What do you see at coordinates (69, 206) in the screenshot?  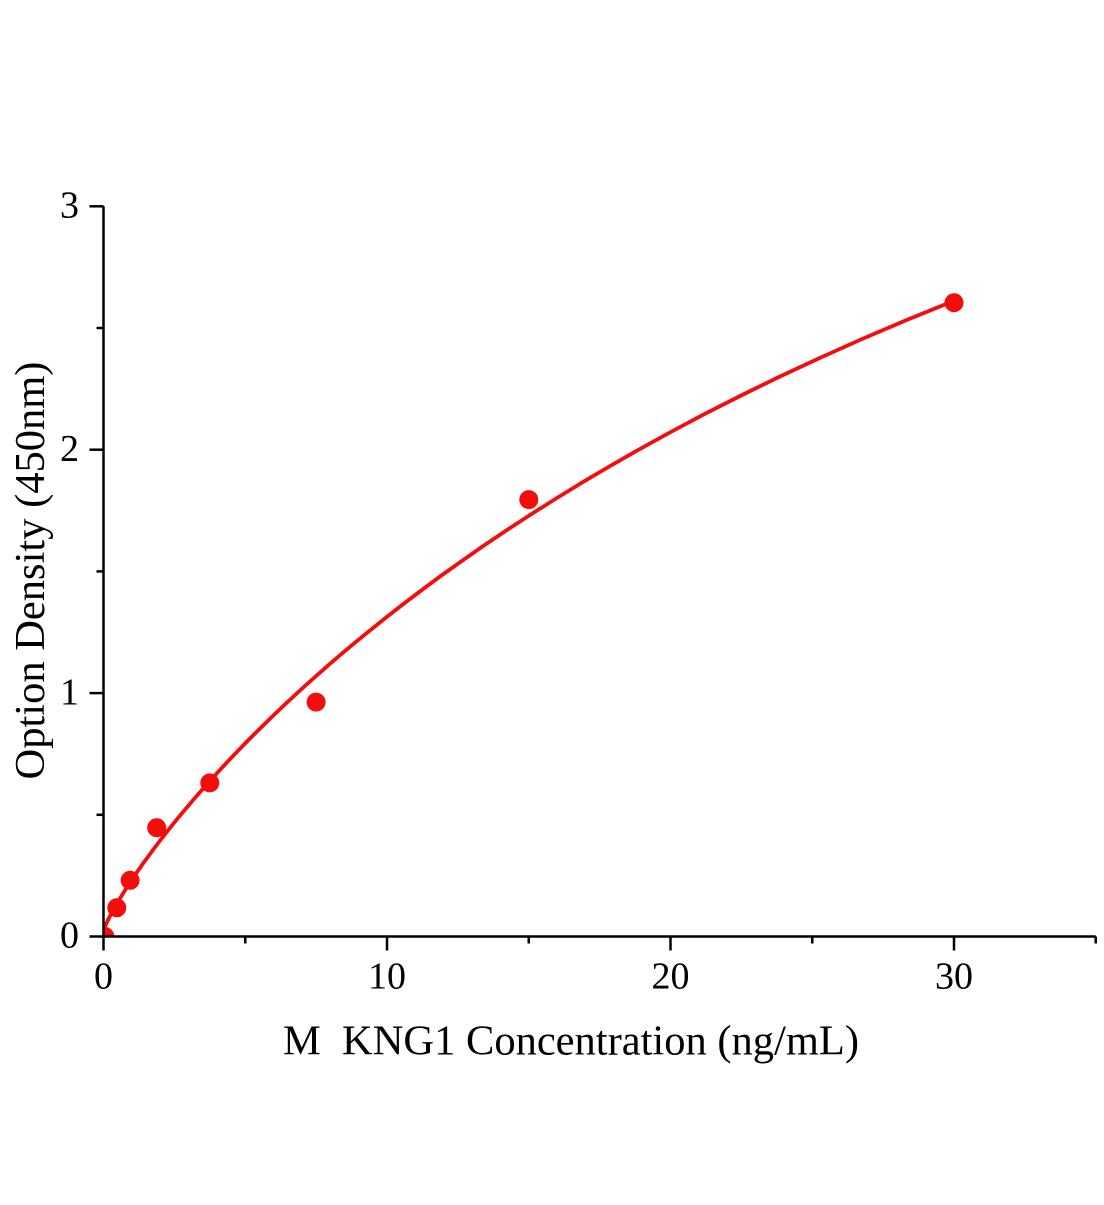 I see `svg-text: 3` at bounding box center [69, 206].